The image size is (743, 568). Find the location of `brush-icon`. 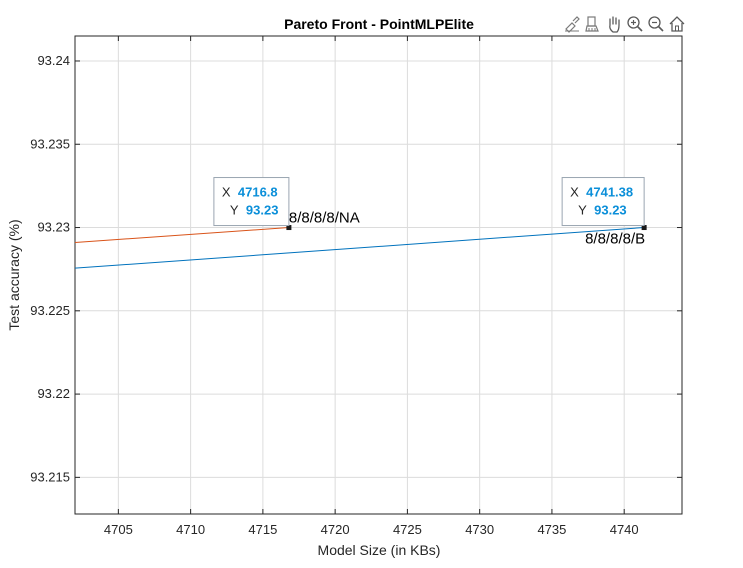

brush-icon is located at coordinates (572, 24).